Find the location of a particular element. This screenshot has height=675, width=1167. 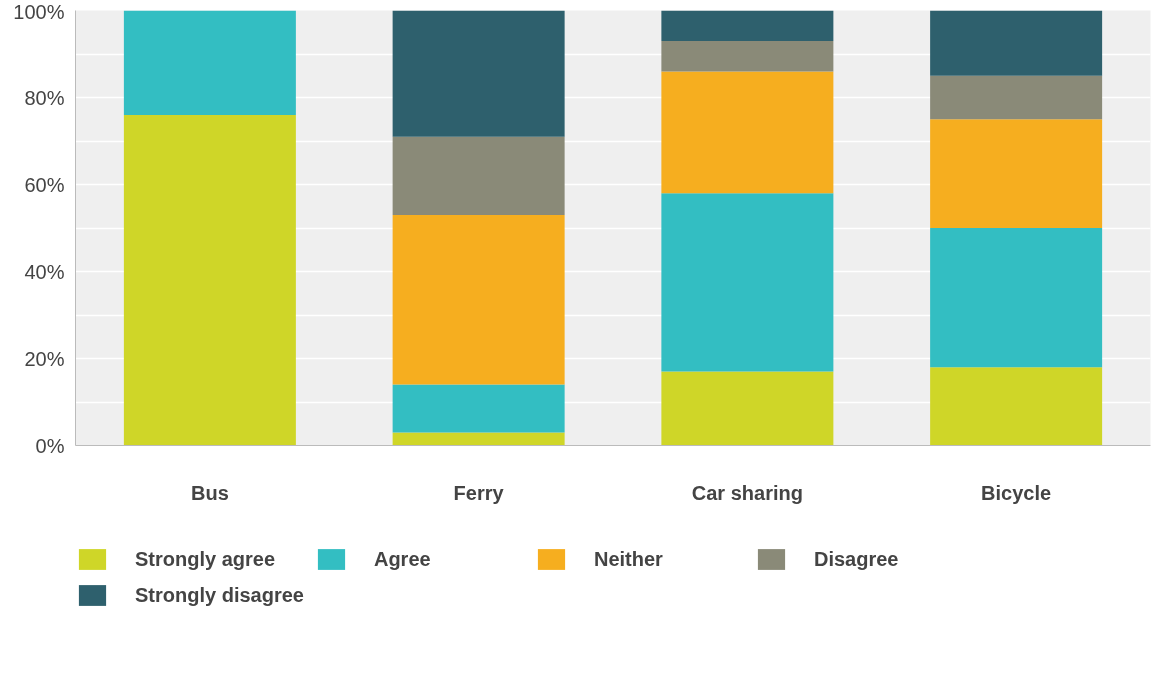

y-tick-label: 100% is located at coordinates (39, 11).